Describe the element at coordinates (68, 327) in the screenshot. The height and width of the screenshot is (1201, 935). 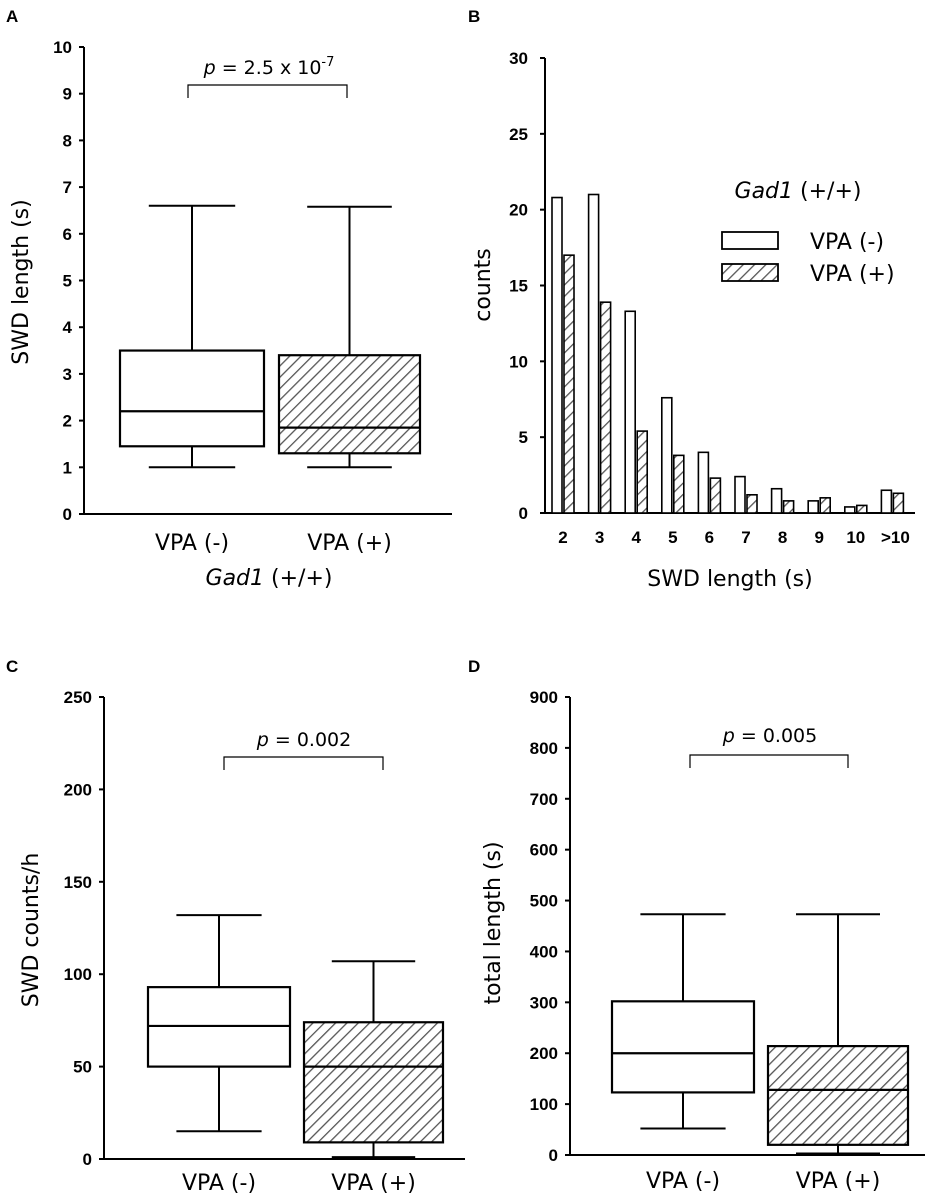
I see `panel-a-ytick-label: 4` at that location.